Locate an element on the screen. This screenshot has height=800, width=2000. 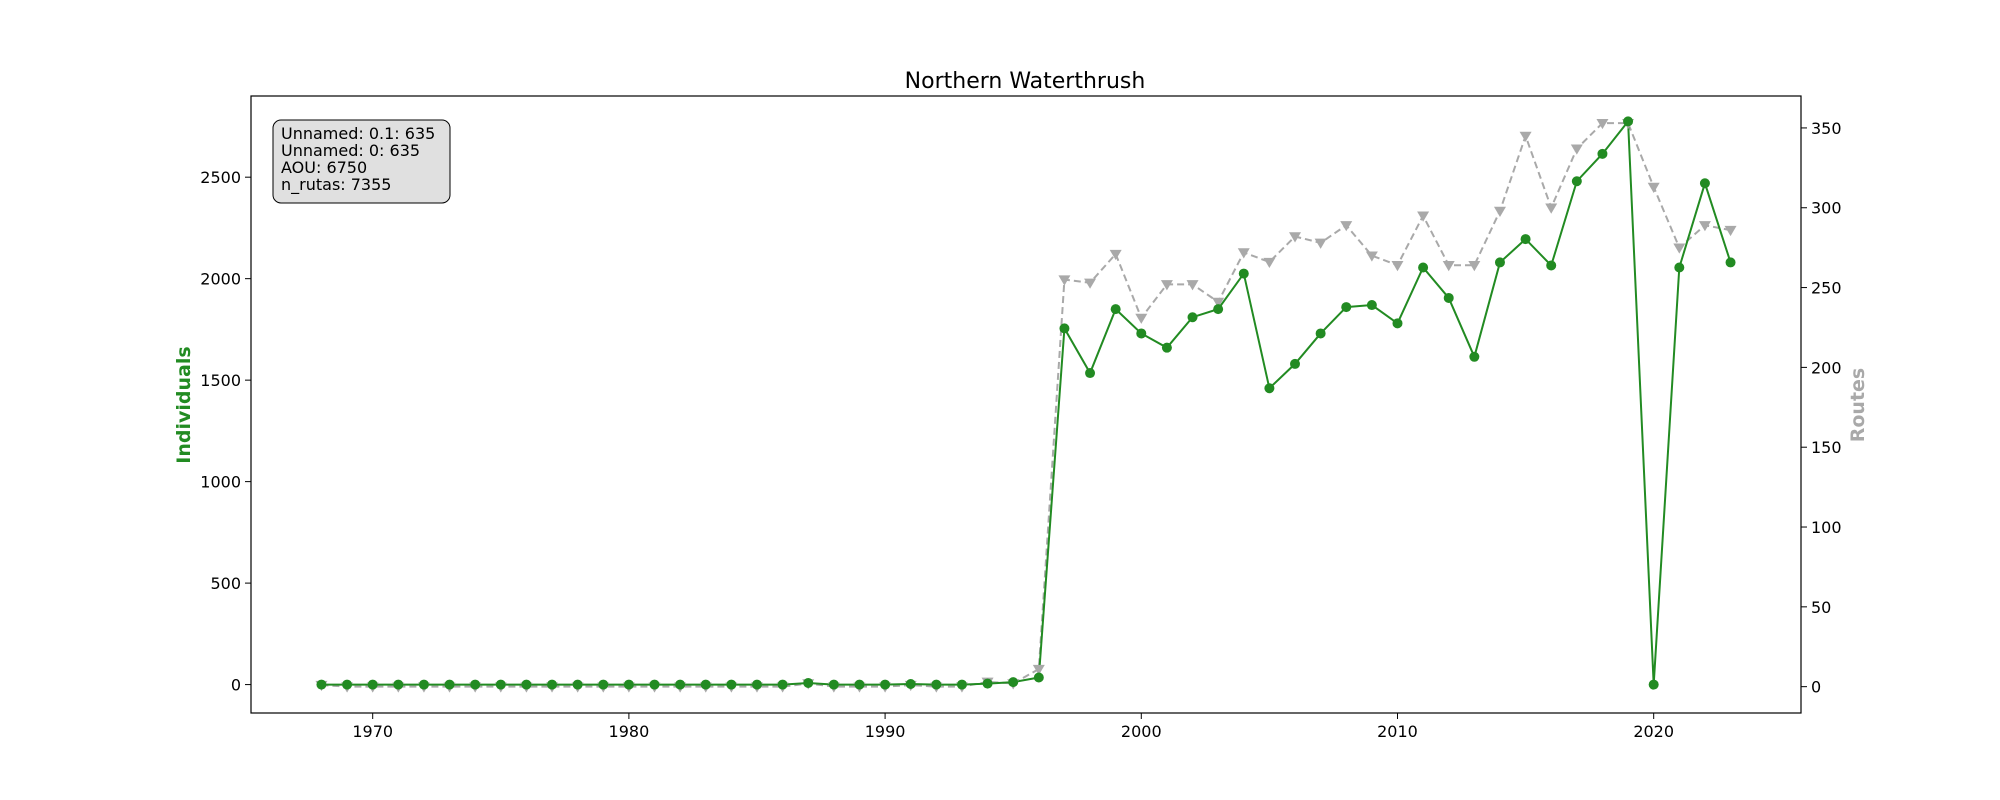
info-line-unnamed-0-1: Unnamed: 0.1: 635 is located at coordinates (358, 133).